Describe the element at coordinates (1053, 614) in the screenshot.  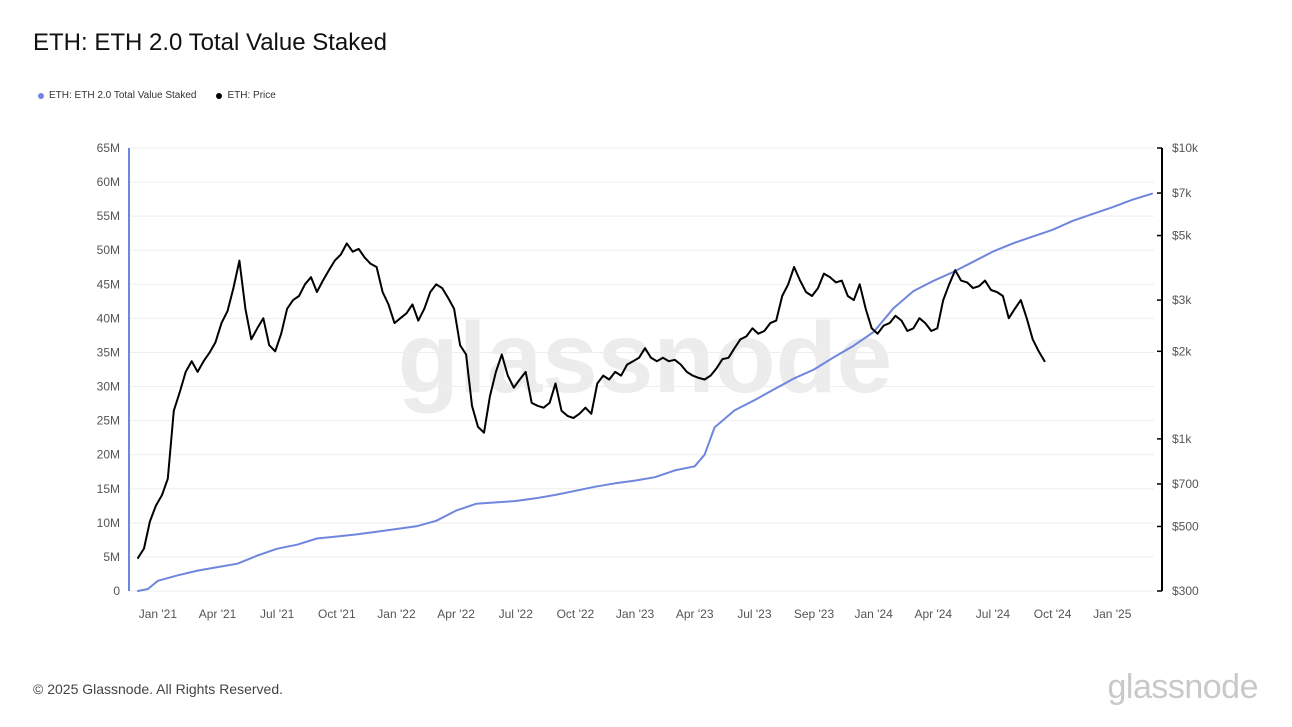
I see `x-tick-label: Oct '24` at that location.